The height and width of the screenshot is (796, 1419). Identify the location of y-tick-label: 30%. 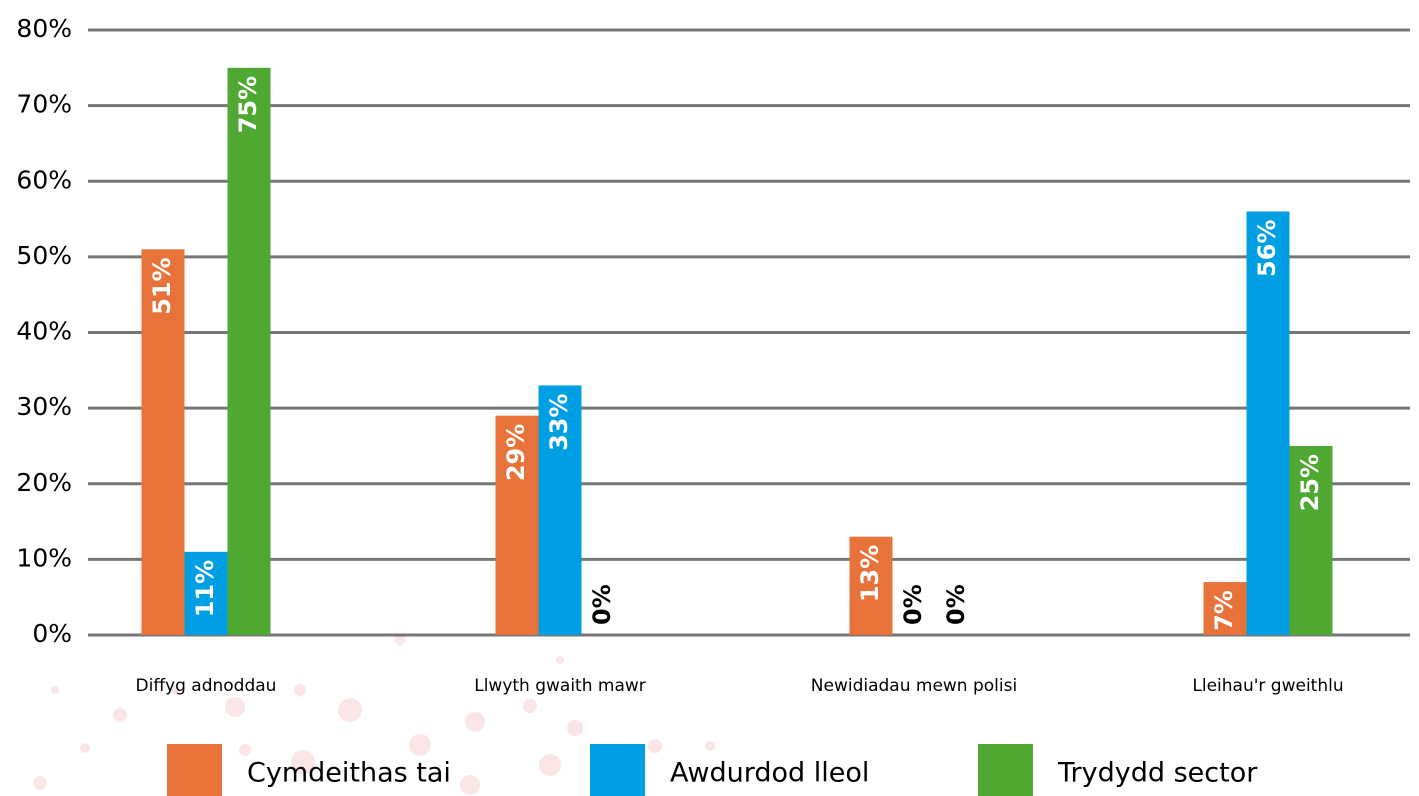
(44, 406).